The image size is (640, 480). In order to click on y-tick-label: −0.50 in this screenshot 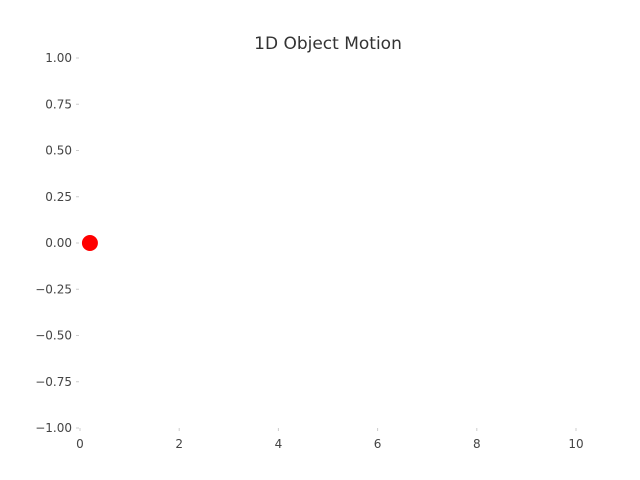, I will do `click(53, 336)`.